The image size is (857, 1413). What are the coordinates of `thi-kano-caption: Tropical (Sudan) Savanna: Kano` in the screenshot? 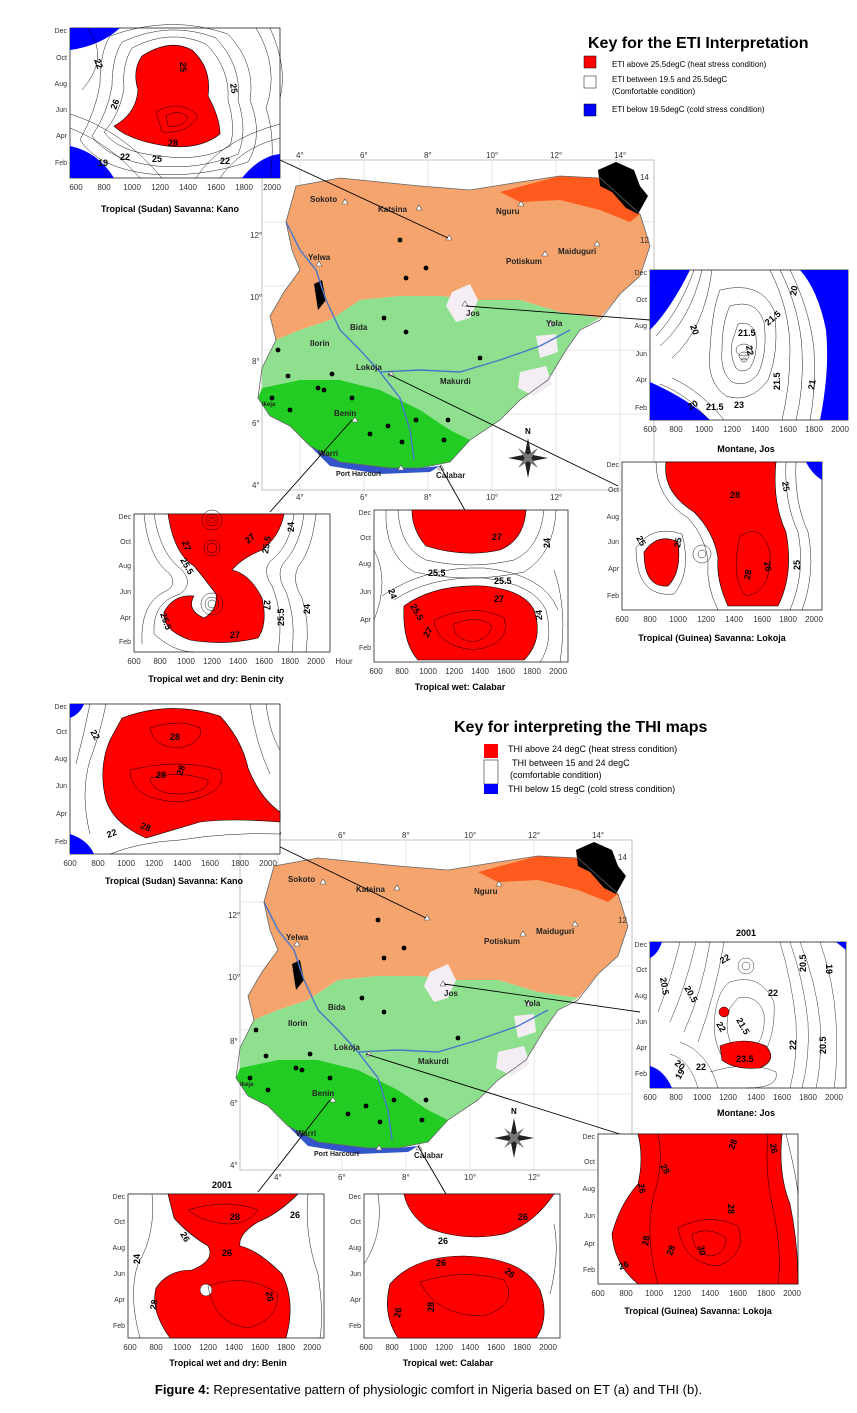 It's located at (174, 881).